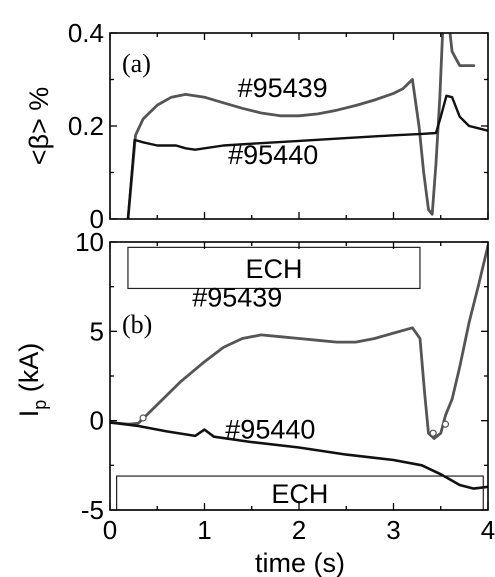 The width and height of the screenshot is (495, 577). Describe the element at coordinates (29, 414) in the screenshot. I see `panel-b-ylabel-main: I` at that location.